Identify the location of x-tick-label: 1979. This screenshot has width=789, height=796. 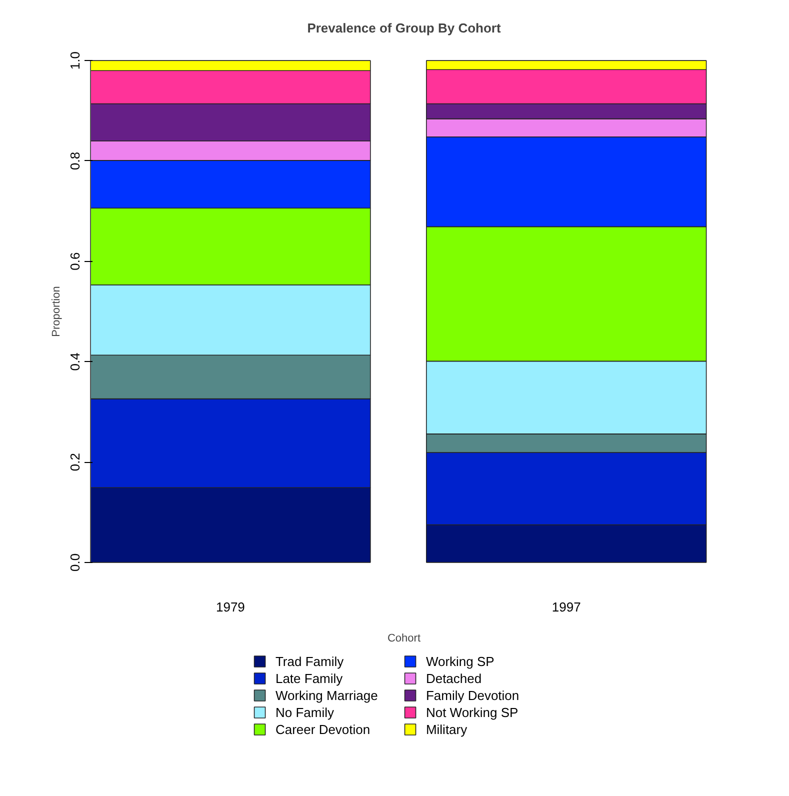
(230, 607).